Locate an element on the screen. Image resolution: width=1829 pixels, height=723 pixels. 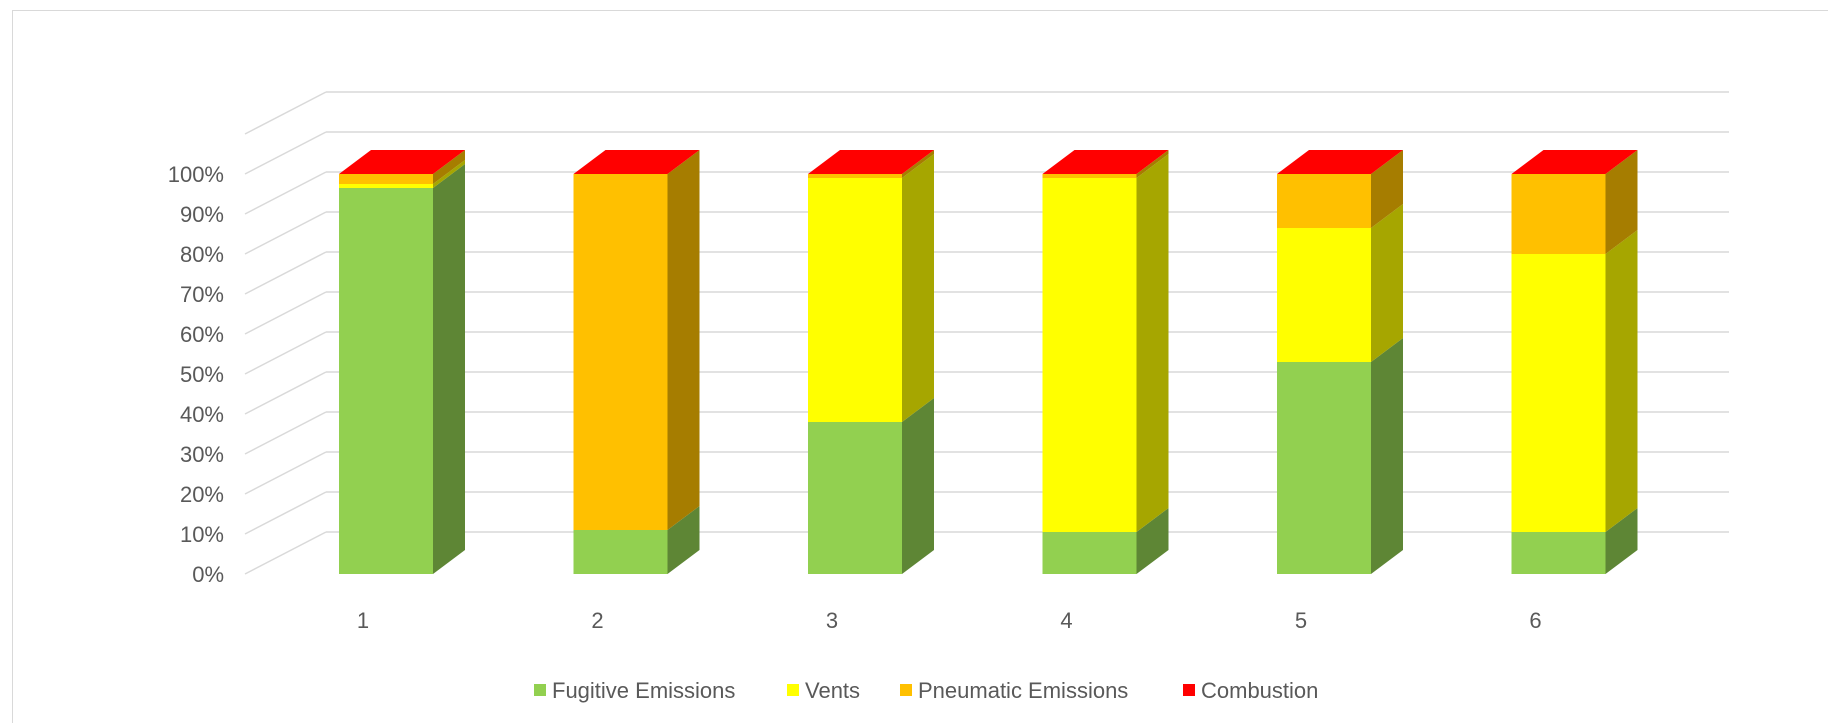
y-tick-label: 30% is located at coordinates (202, 454).